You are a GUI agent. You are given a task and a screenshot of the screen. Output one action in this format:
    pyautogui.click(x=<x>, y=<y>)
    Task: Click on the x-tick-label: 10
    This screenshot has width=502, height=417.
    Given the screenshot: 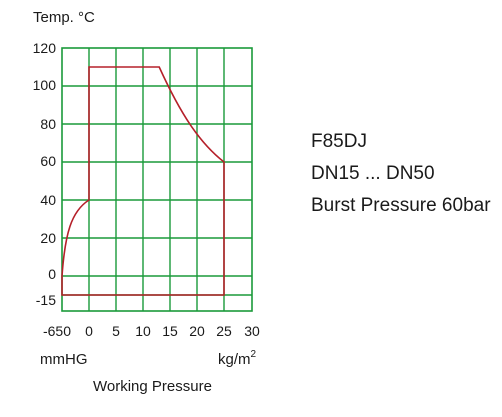 What is the action you would take?
    pyautogui.click(x=143, y=331)
    